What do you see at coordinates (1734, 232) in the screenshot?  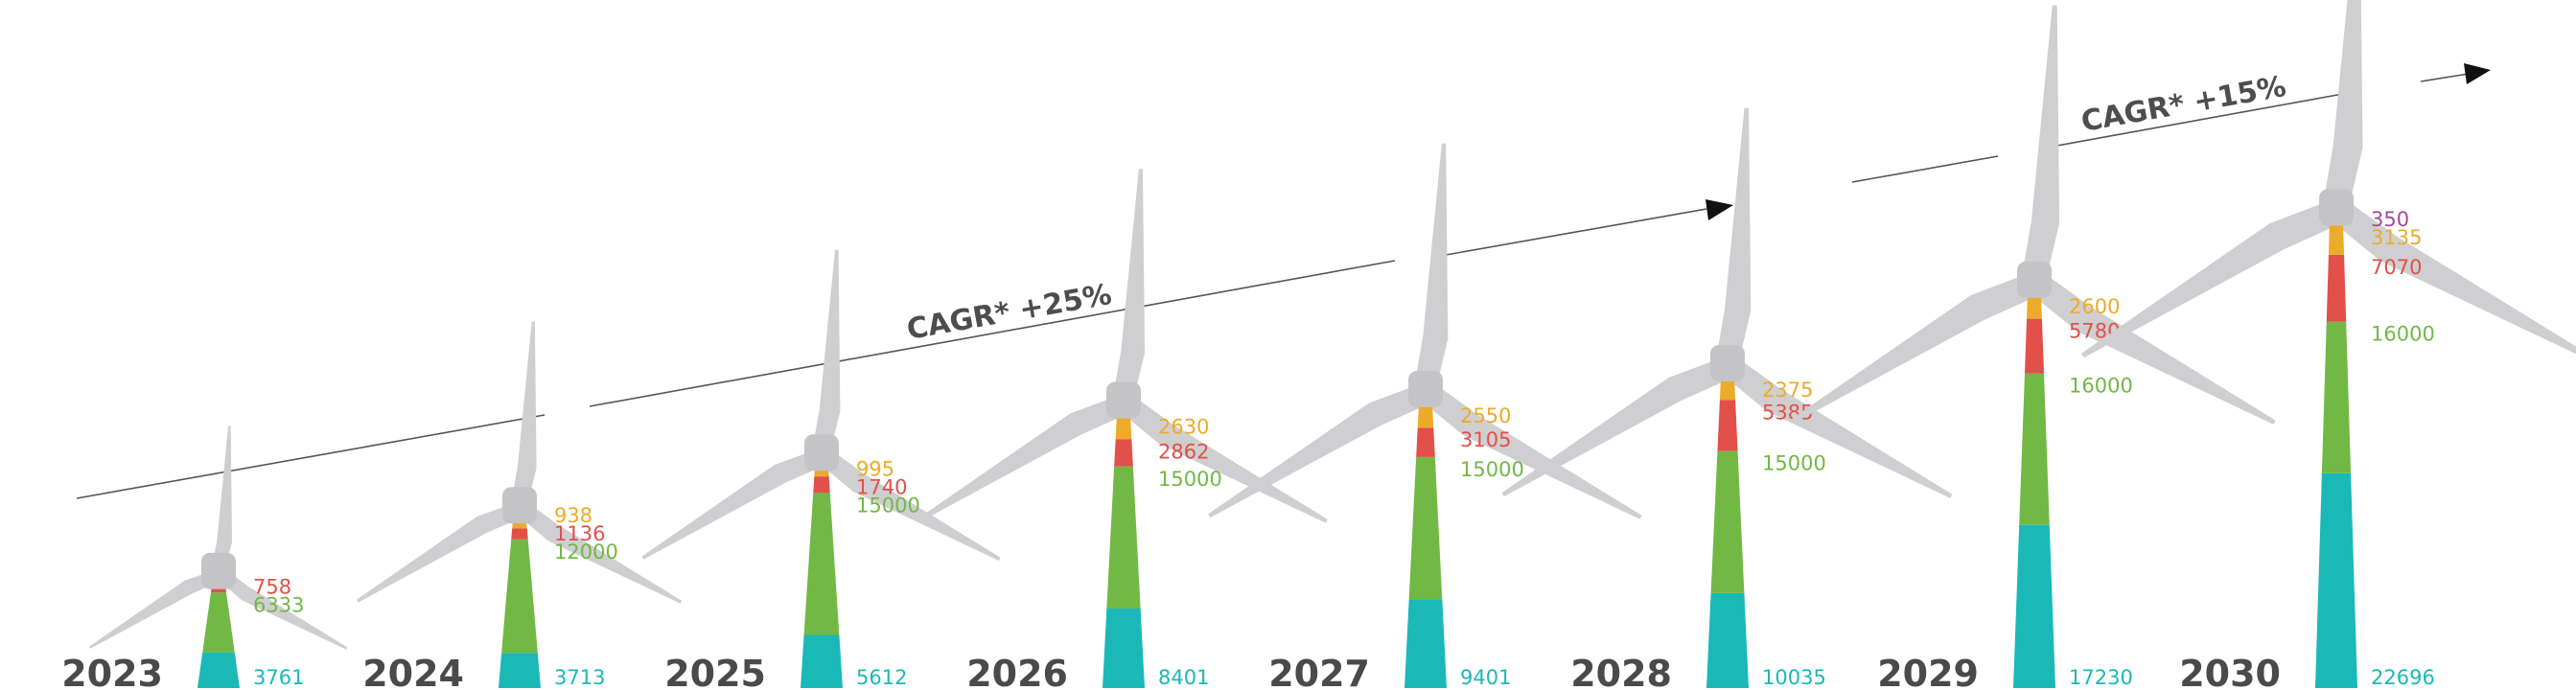 I see `blade-1-2028` at bounding box center [1734, 232].